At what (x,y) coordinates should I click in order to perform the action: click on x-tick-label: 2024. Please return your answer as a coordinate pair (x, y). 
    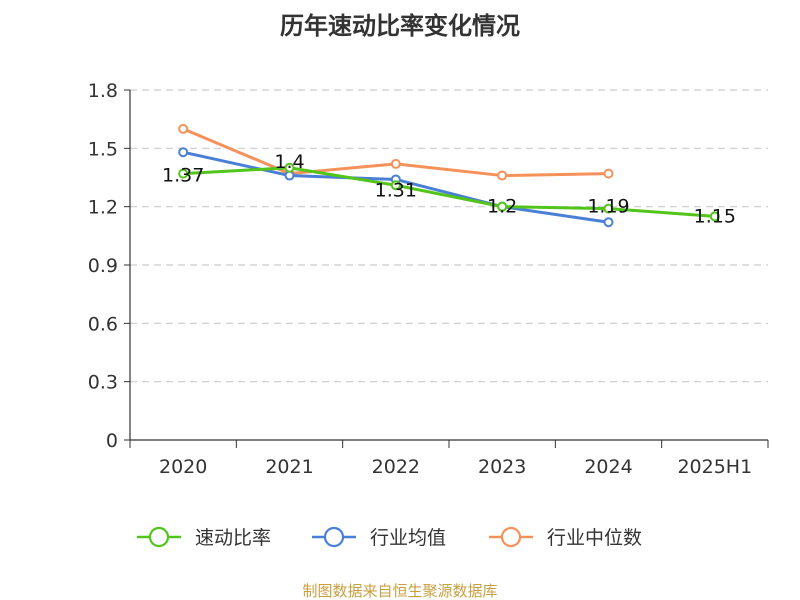
    Looking at the image, I should click on (608, 467).